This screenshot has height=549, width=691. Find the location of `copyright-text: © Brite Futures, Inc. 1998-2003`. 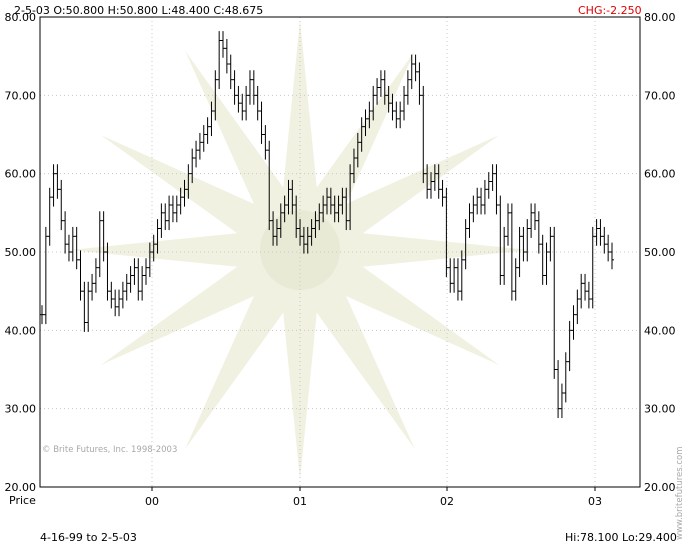

copyright-text: © Brite Futures, Inc. 1998-2003 is located at coordinates (109, 450).